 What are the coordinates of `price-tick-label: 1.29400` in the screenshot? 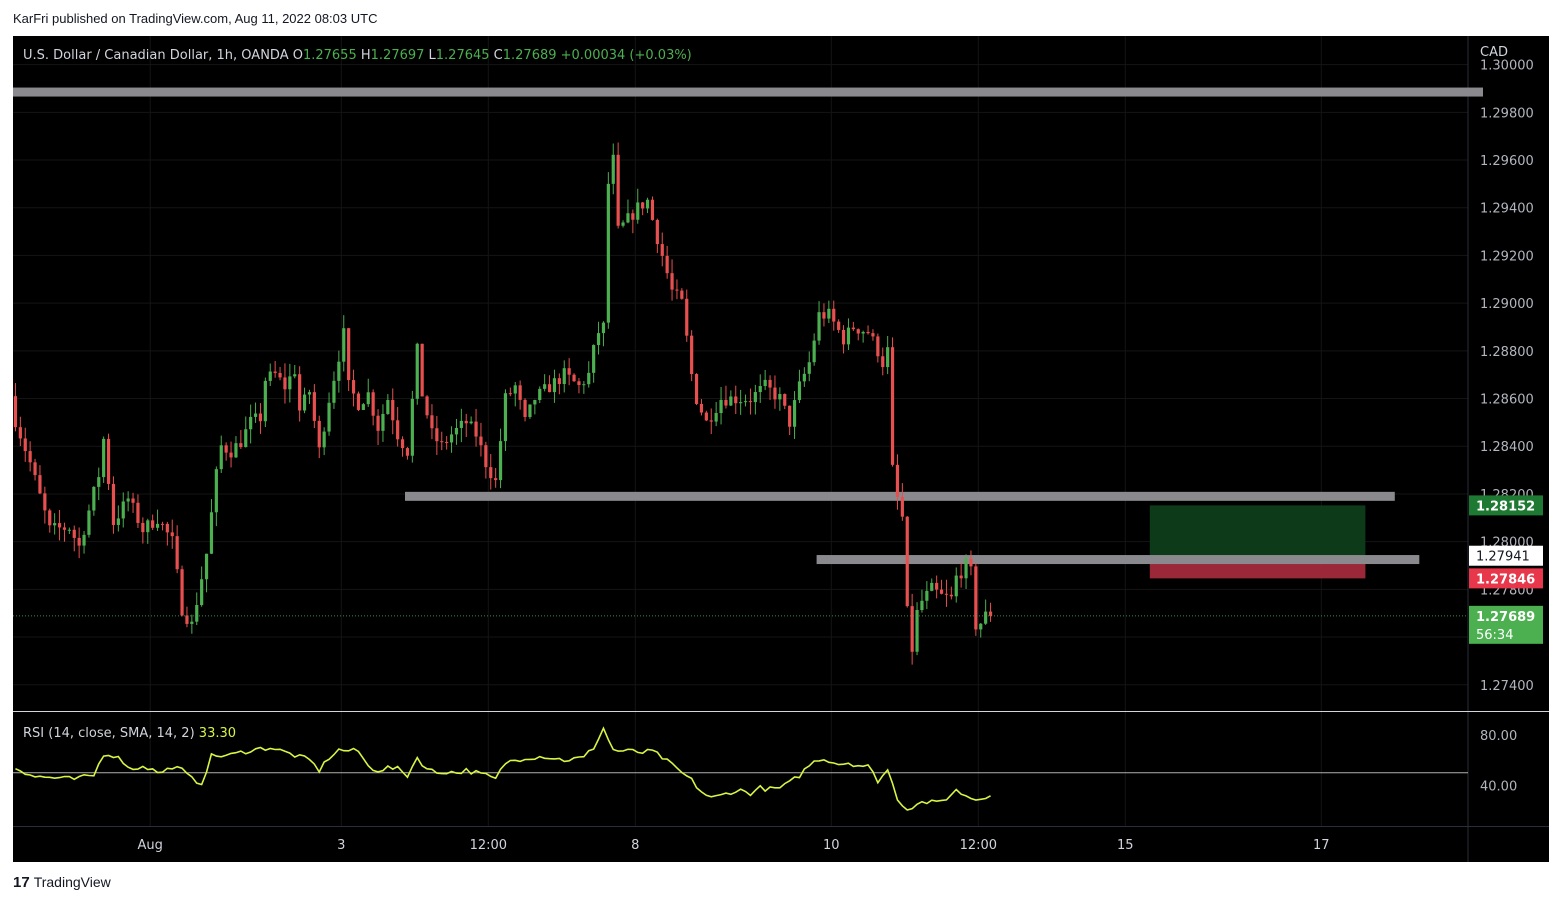 It's located at (1507, 209).